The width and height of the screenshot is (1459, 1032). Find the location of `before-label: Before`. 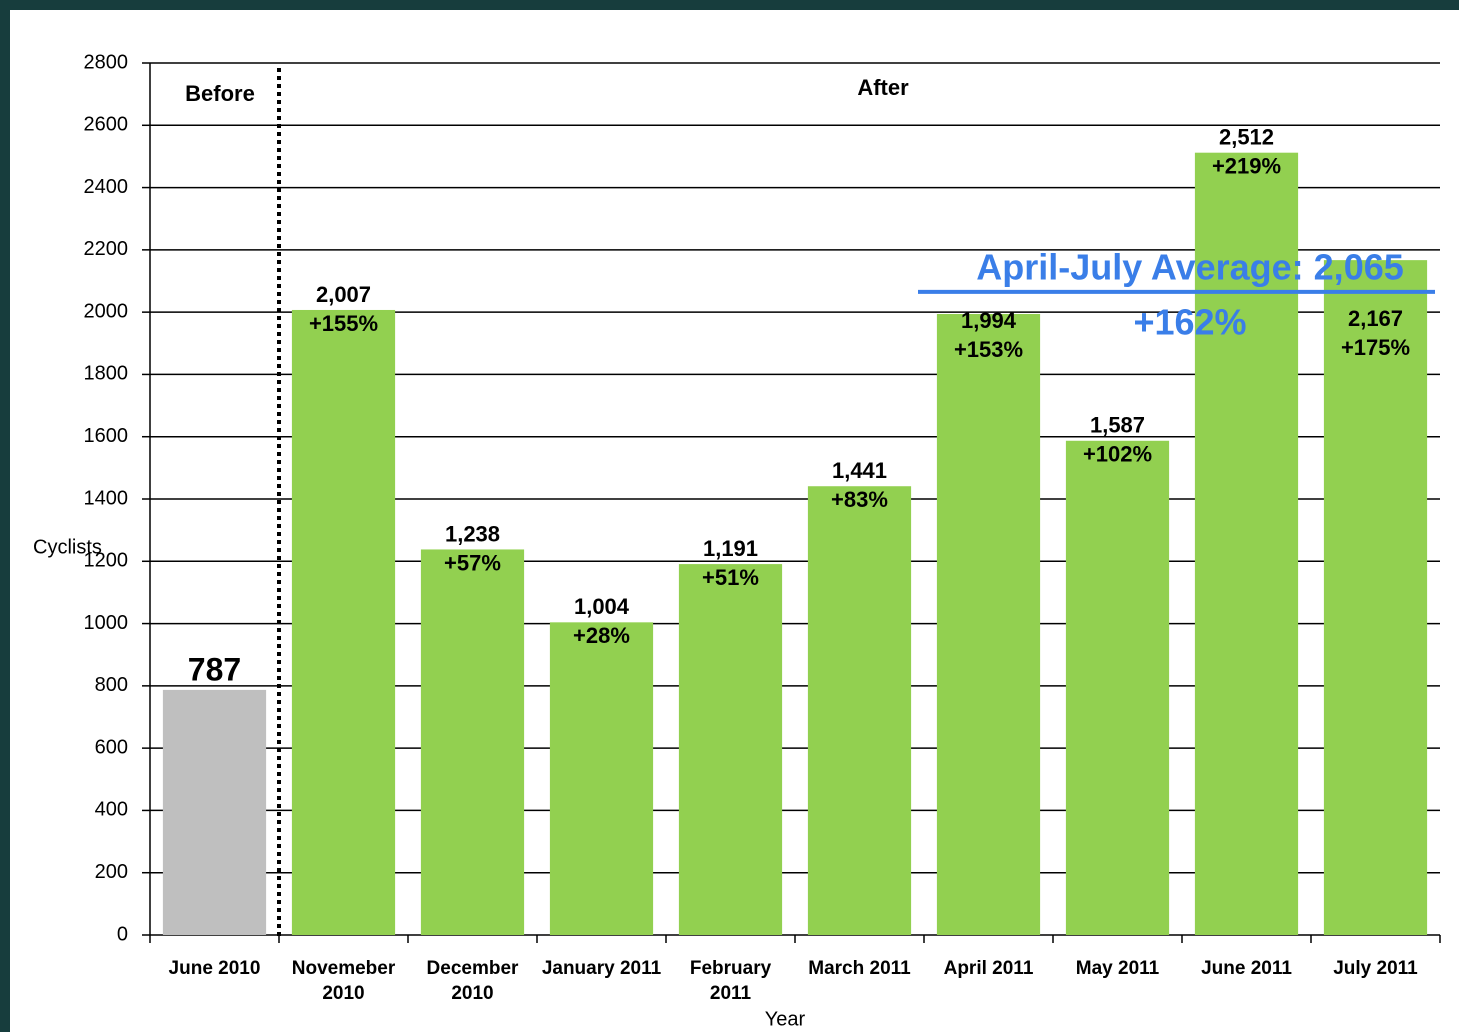

before-label: Before is located at coordinates (220, 93).